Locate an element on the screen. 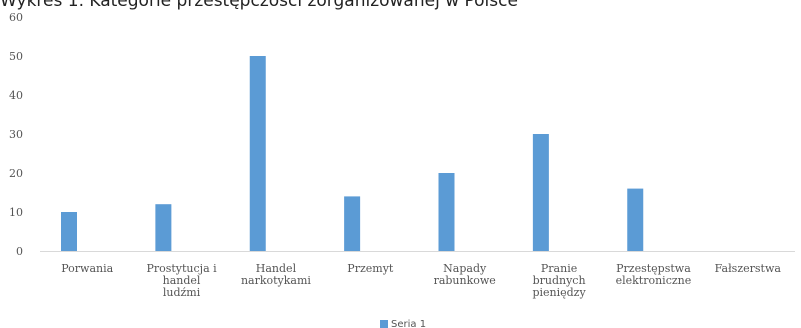 This screenshot has width=801, height=328. y-tick-label: 10 is located at coordinates (16, 212).